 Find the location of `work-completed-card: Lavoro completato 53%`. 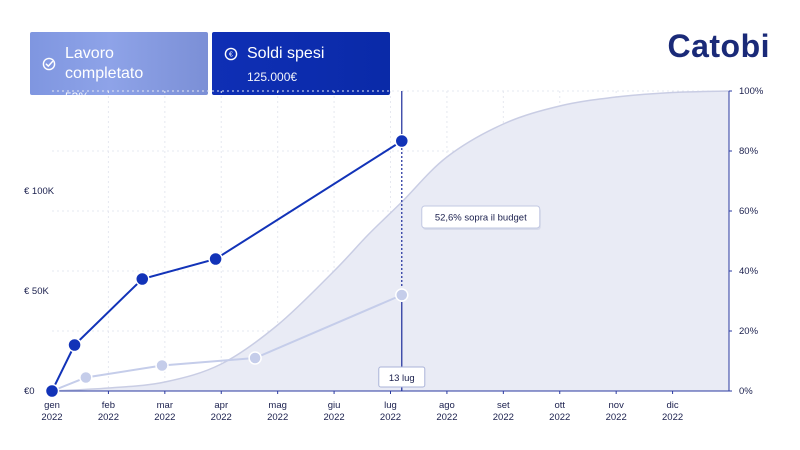

work-completed-card: Lavoro completato 53% is located at coordinates (119, 68).